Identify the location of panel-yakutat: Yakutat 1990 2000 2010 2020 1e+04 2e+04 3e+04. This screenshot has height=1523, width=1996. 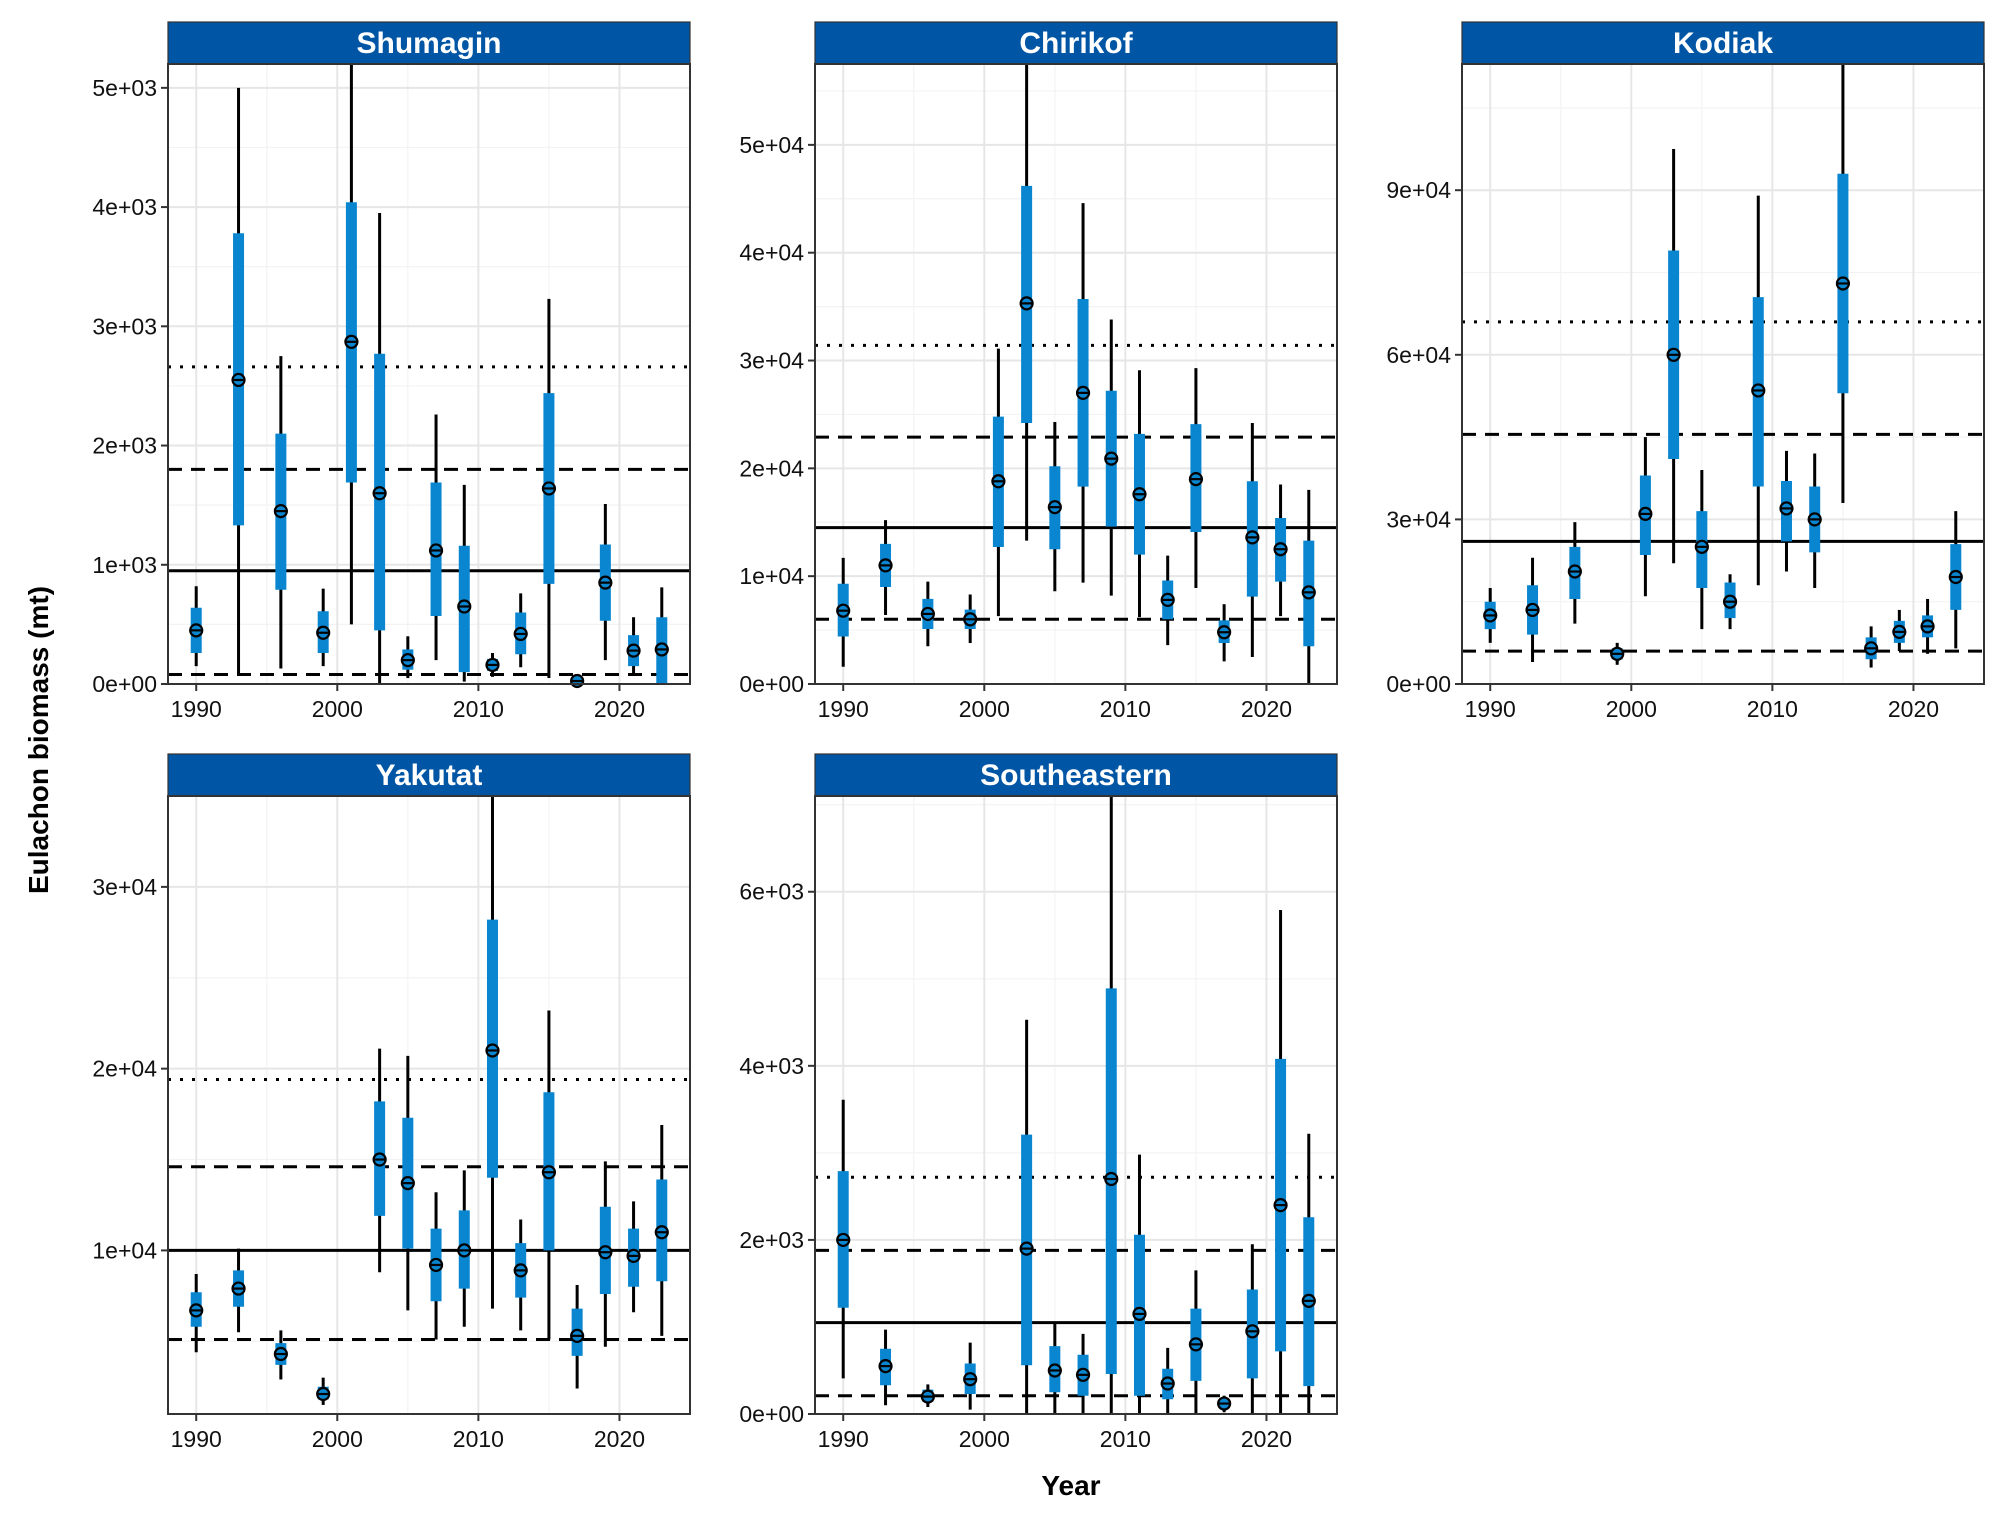
(391, 1102).